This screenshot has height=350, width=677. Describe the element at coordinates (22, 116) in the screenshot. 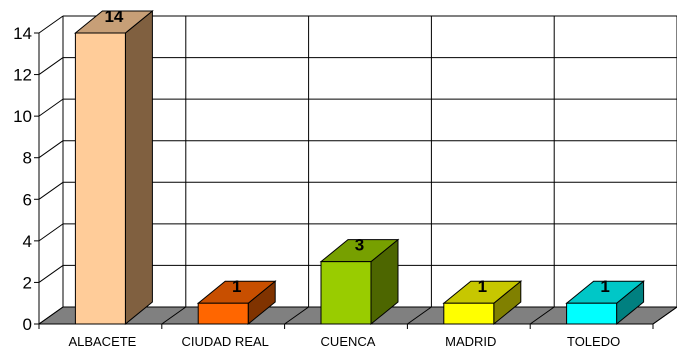

I see `y-tick-label: 10` at that location.